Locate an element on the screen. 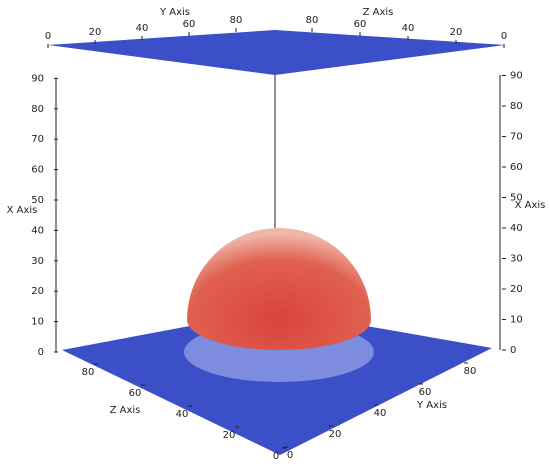 The image size is (550, 466). hemisphere is located at coordinates (279, 289).